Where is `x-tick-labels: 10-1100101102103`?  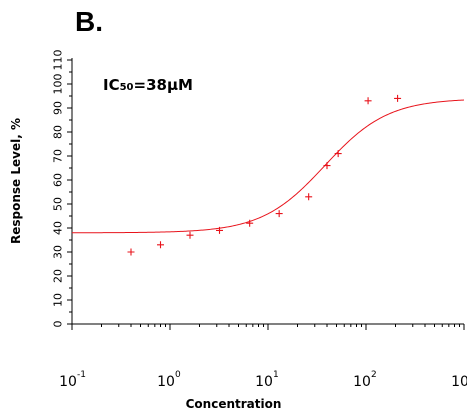 x-tick-labels: 10-1100101102103 is located at coordinates (263, 380).